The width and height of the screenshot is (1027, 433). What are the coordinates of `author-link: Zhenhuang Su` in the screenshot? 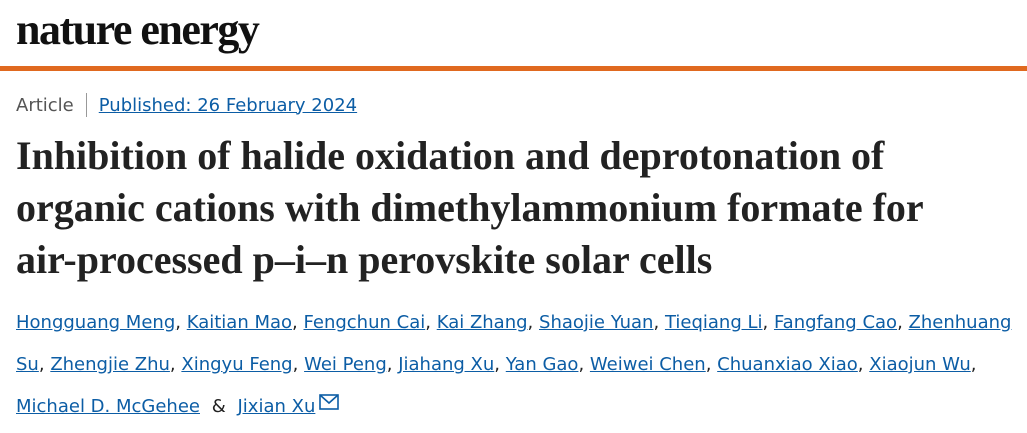 It's located at (514, 343).